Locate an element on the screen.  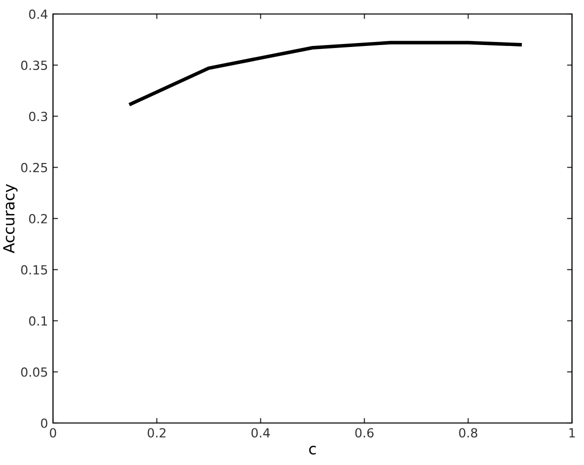
y-tick-label: 0.3 is located at coordinates (38, 117).